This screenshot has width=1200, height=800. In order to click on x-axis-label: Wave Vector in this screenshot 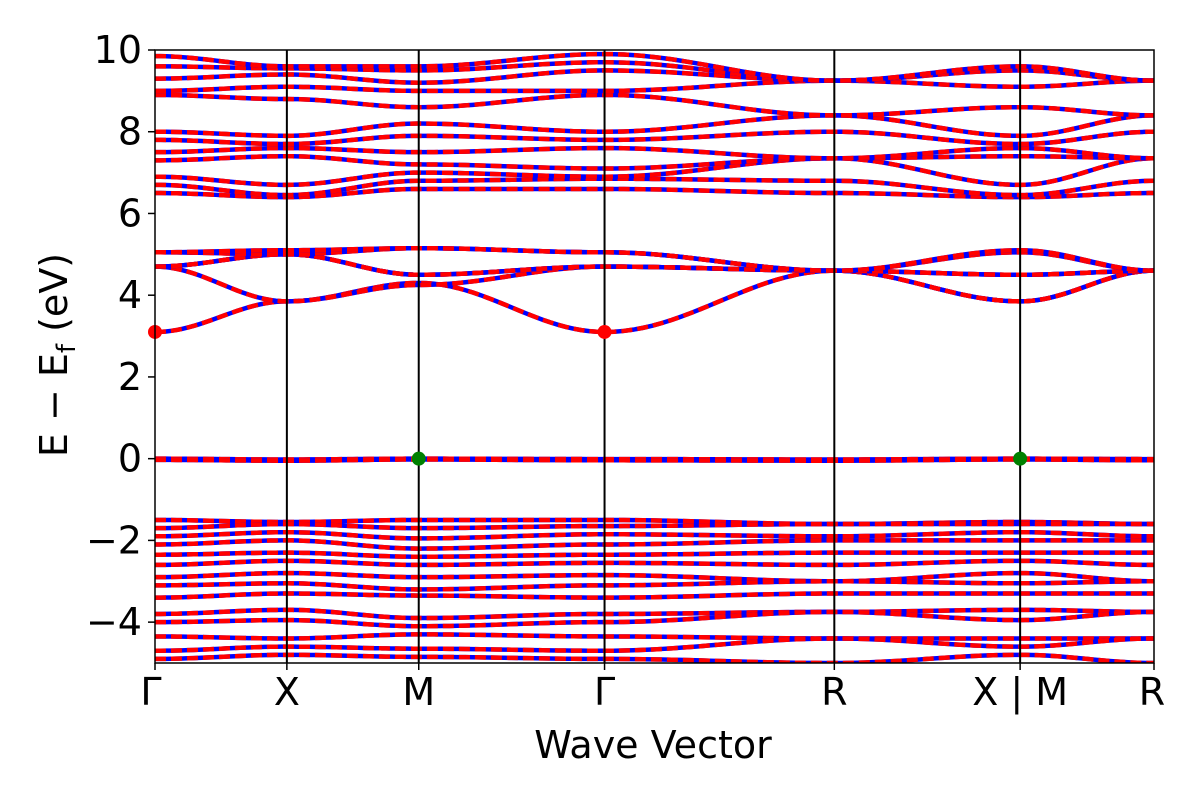, I will do `click(653, 745)`.